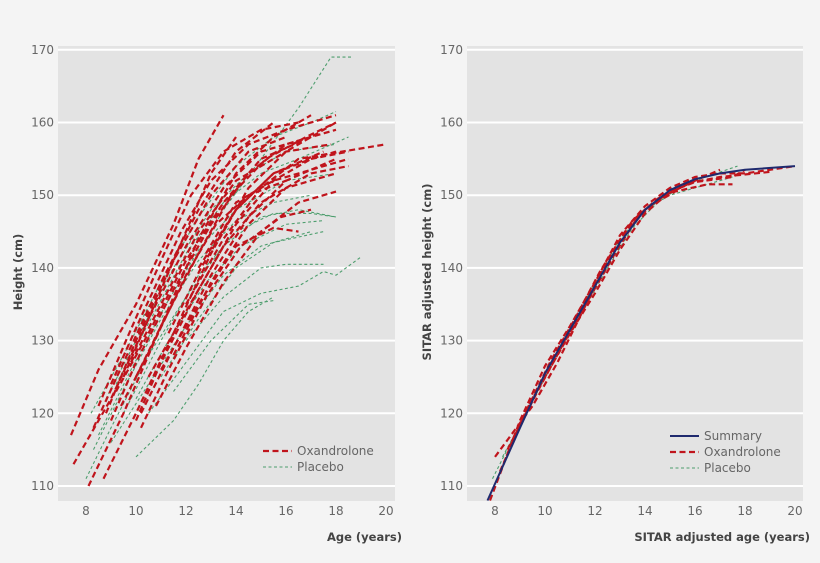 Image resolution: width=820 pixels, height=563 pixels. Describe the element at coordinates (733, 436) in the screenshot. I see `legend-label-summary: Summary` at that location.